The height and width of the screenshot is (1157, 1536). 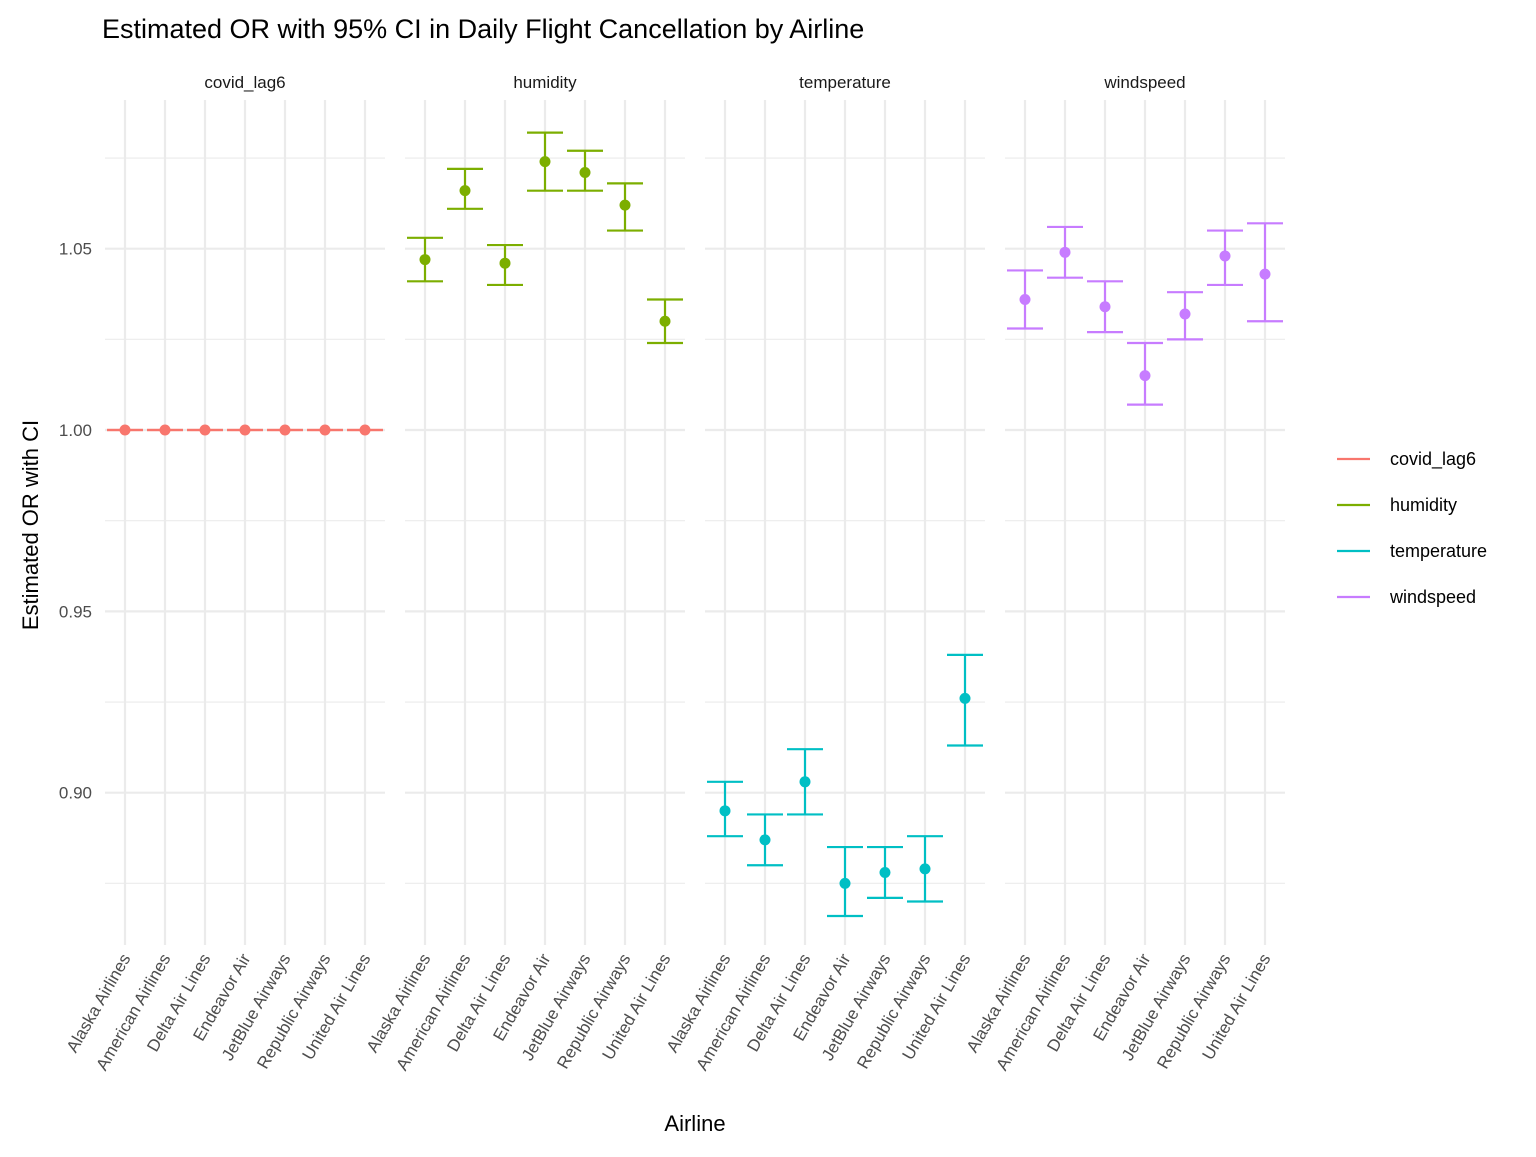 I want to click on facet-strip-label: humidity, so click(x=545, y=82).